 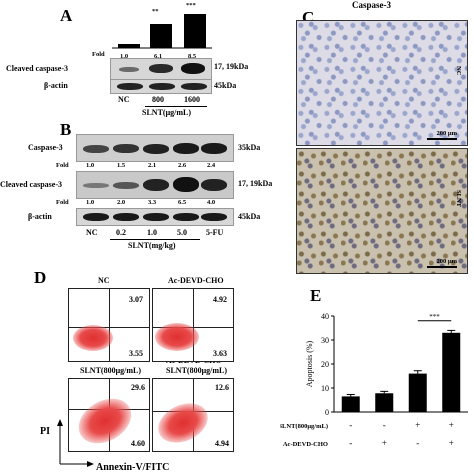 I want to click on group-a: SLNT(μg/mL), so click(x=166, y=112).